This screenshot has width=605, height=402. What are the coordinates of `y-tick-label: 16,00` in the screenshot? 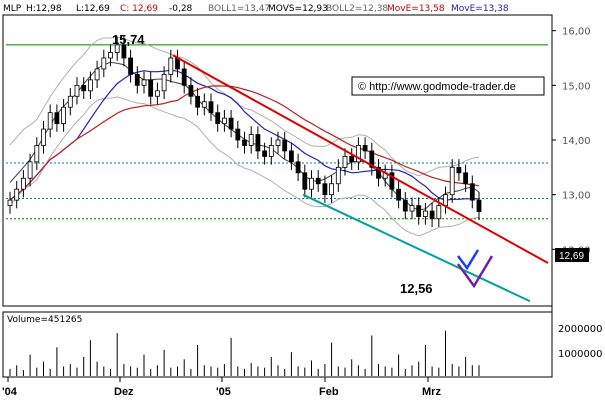 It's located at (576, 32).